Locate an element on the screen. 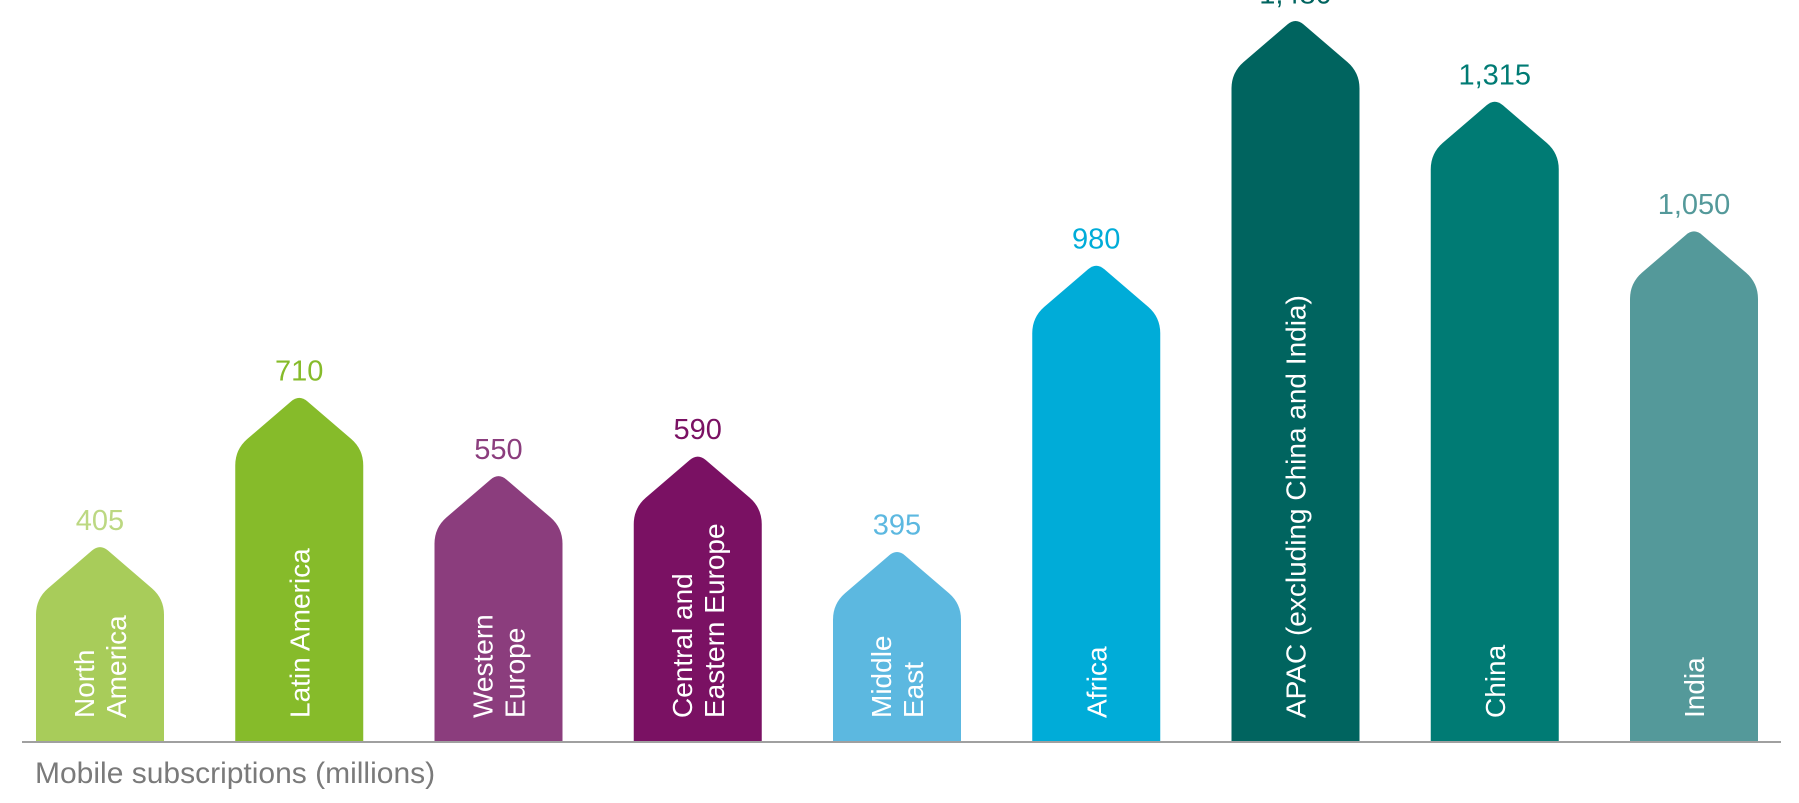  bar-north-america is located at coordinates (100, 644).